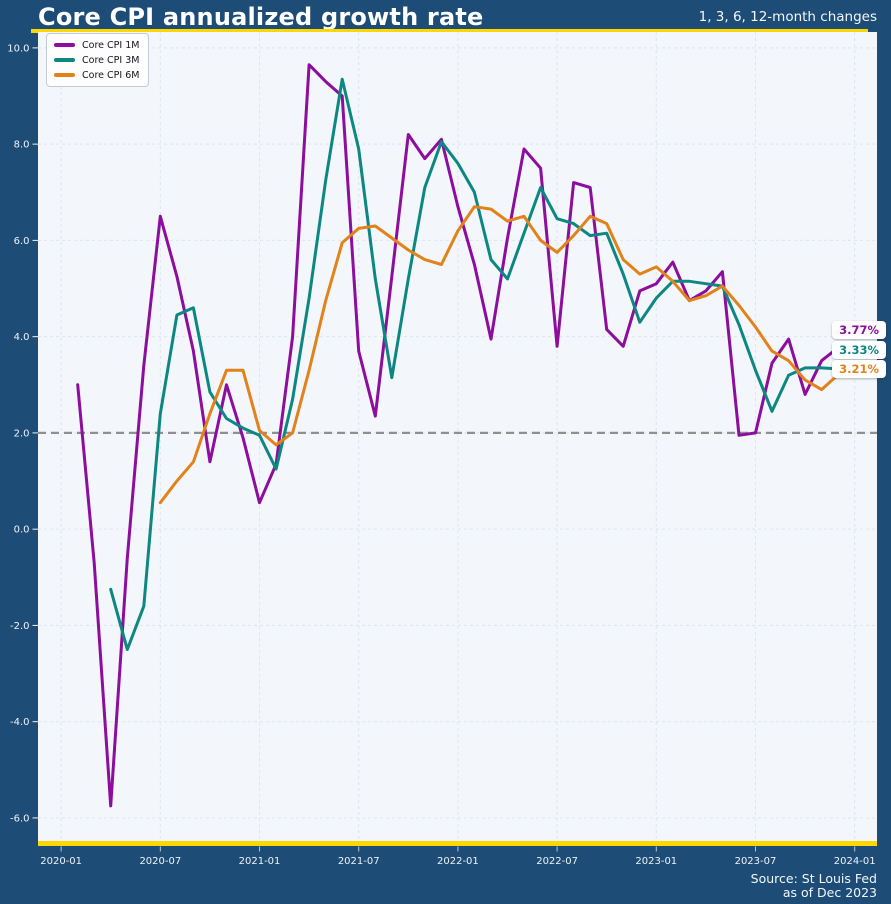 This screenshot has height=904, width=891. I want to click on x-tick-label: 2024-01, so click(855, 861).